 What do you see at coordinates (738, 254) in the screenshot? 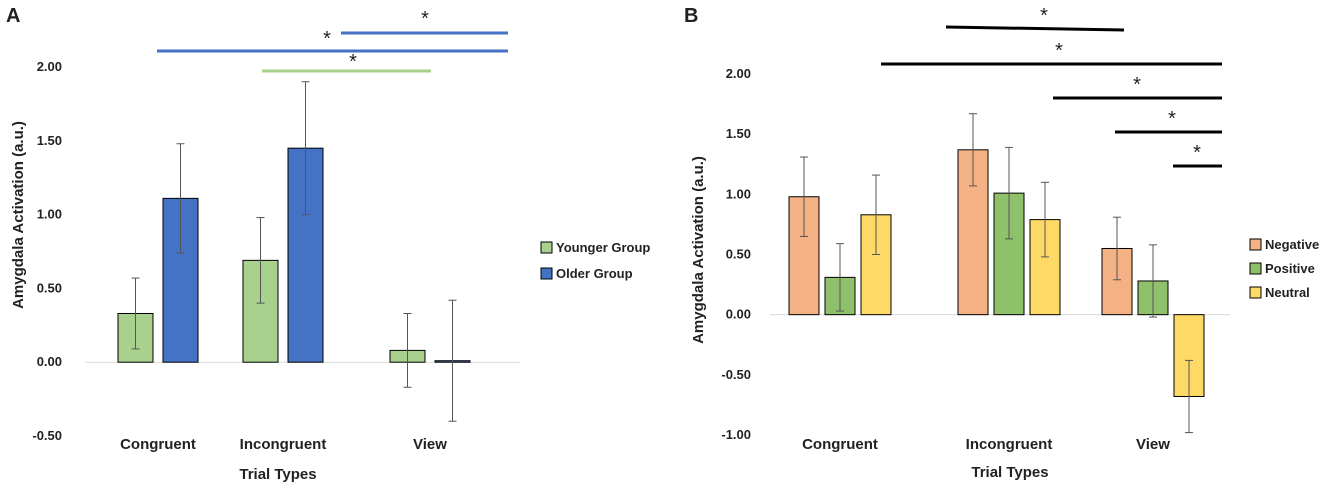
I see `panel-b-y-tick-label: 0.50` at bounding box center [738, 254].